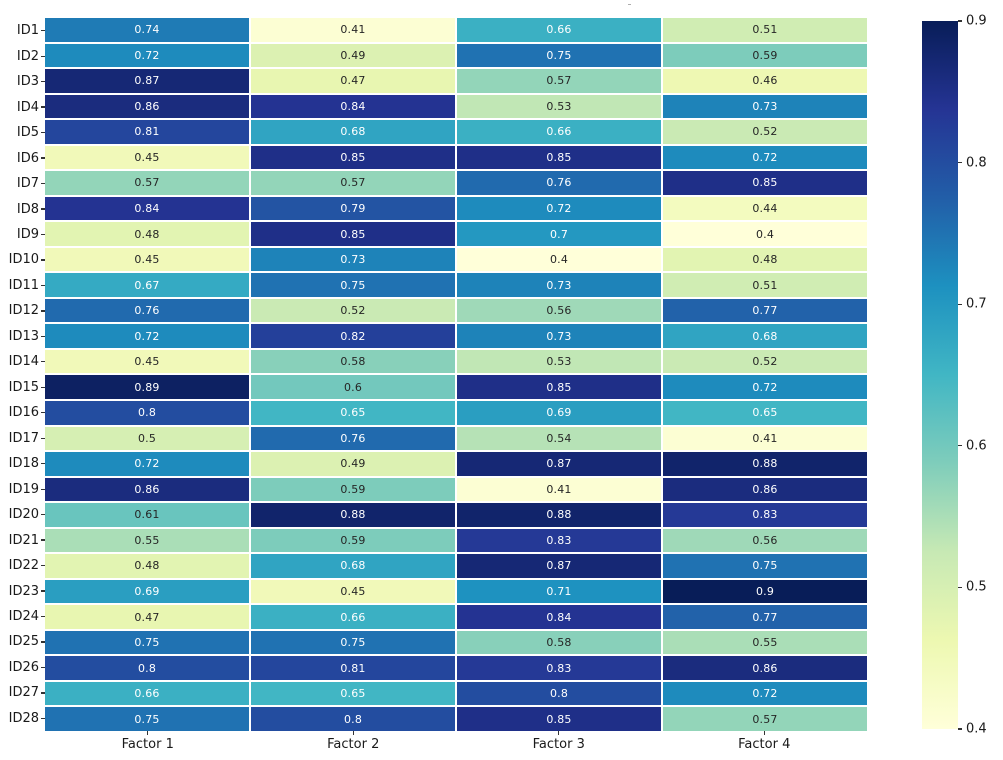  What do you see at coordinates (147, 361) in the screenshot?
I see `heatmap-cell: 0.45` at bounding box center [147, 361].